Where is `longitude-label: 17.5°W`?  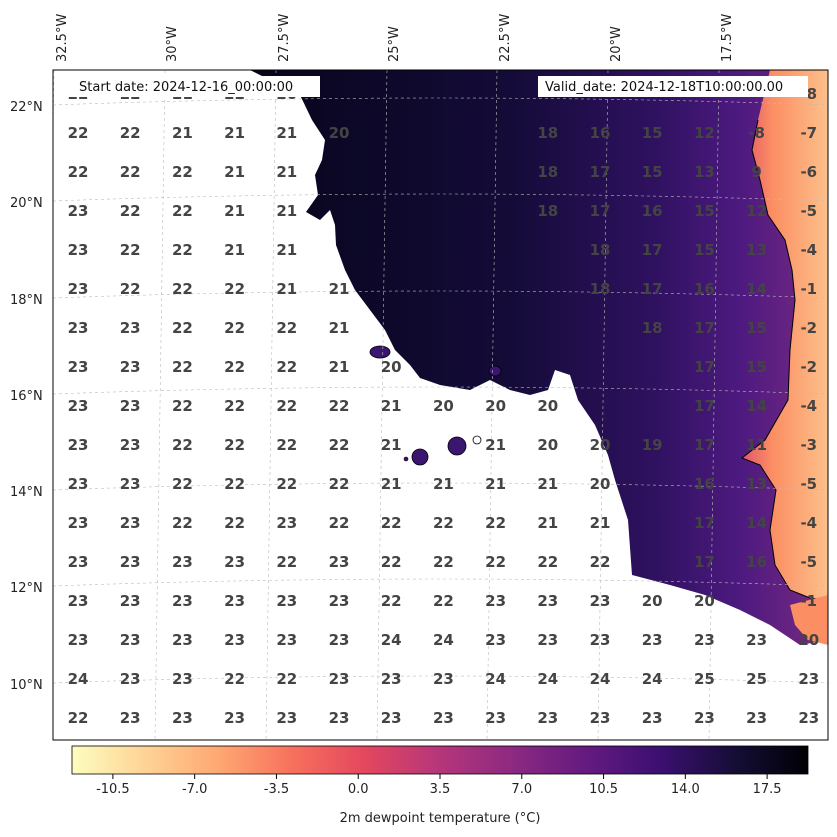 longitude-label: 17.5°W is located at coordinates (727, 38).